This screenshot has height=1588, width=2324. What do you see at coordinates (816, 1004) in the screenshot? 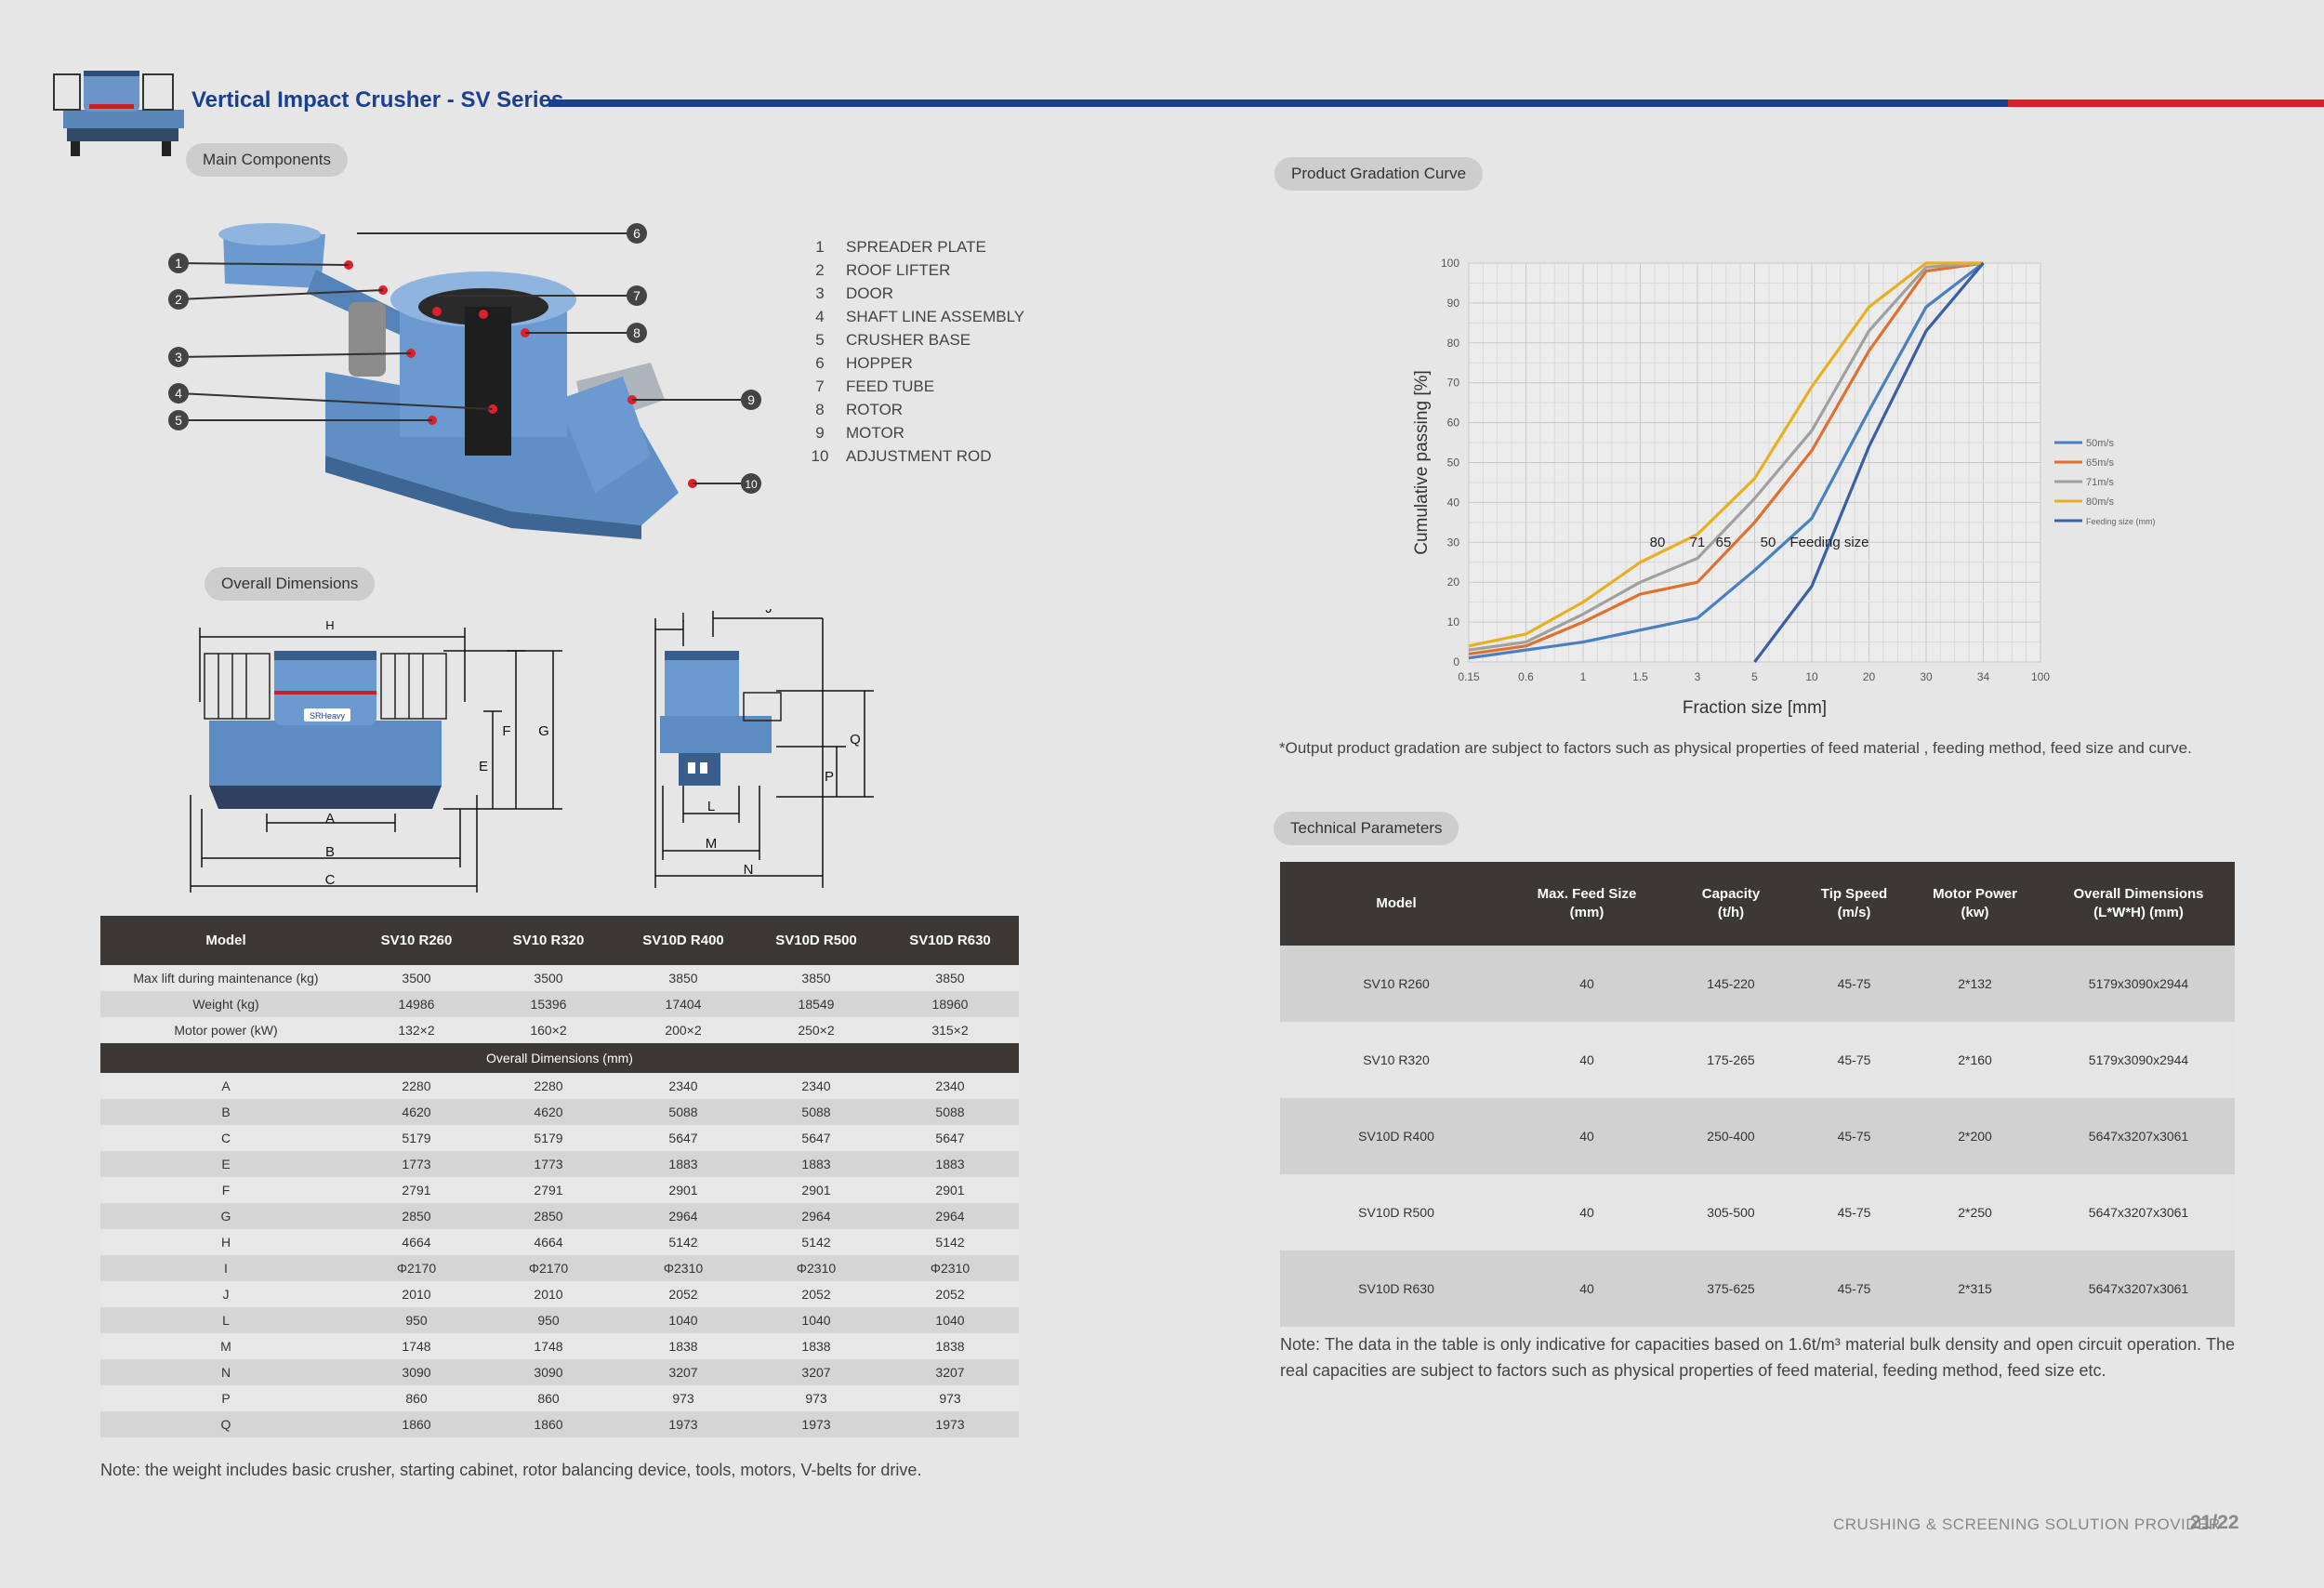
I see `table-cell: 18549` at bounding box center [816, 1004].